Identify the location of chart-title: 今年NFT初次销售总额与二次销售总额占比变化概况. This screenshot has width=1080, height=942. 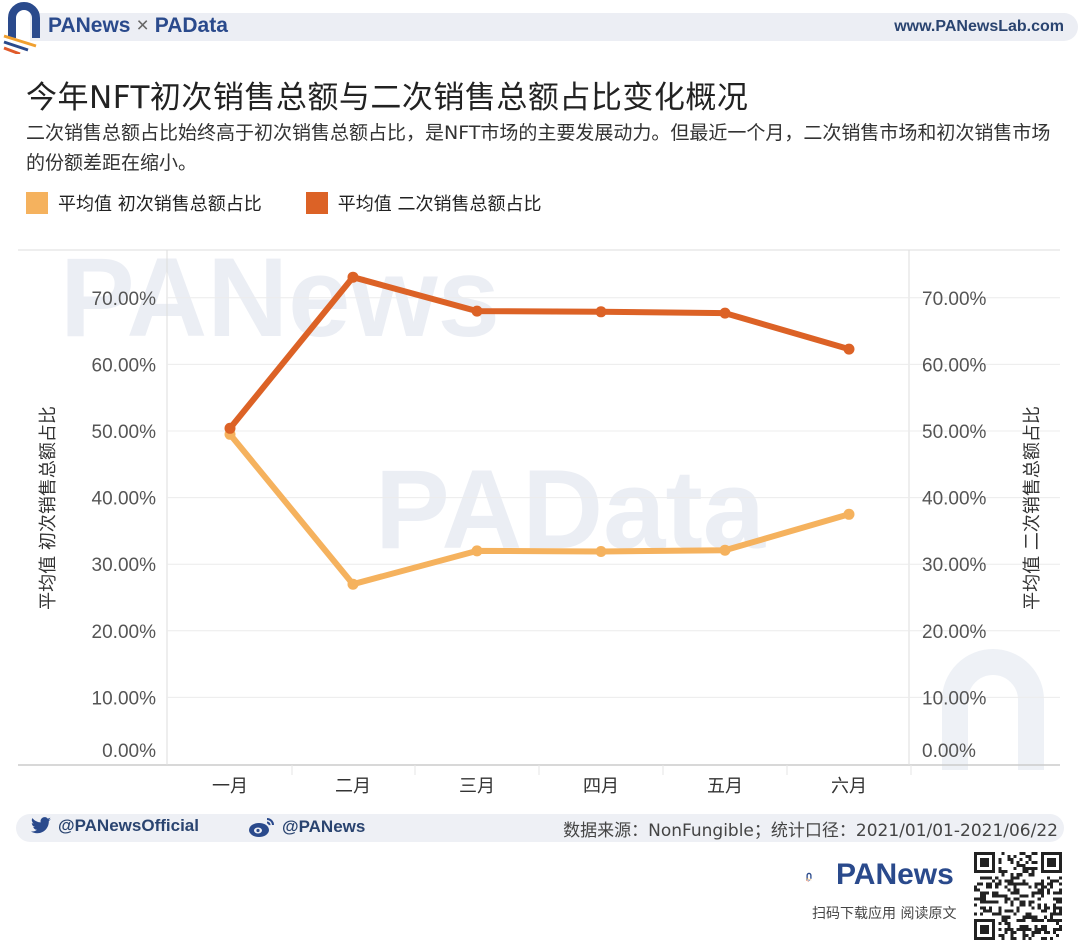
(387, 98).